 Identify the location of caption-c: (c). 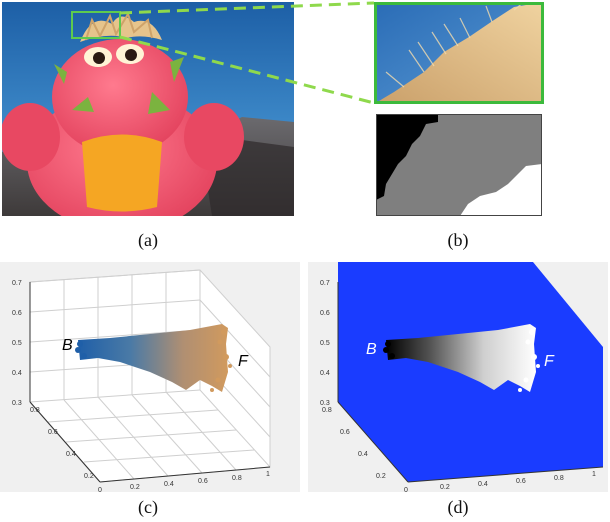
(148, 507).